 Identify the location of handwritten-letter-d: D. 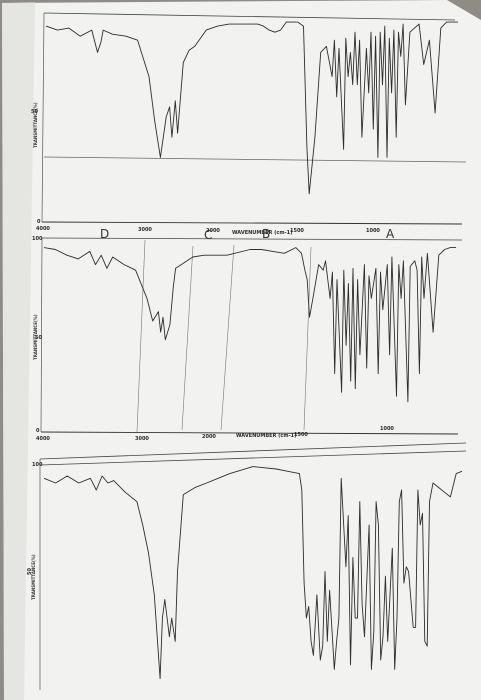
(104, 234).